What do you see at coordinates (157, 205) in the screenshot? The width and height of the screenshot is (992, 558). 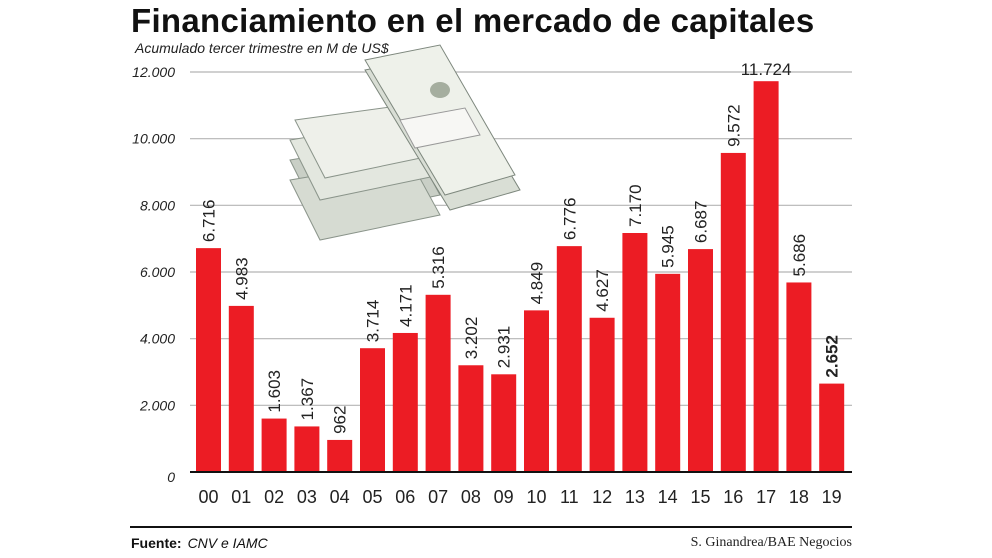 I see `y-tick-label: 8.000` at bounding box center [157, 205].